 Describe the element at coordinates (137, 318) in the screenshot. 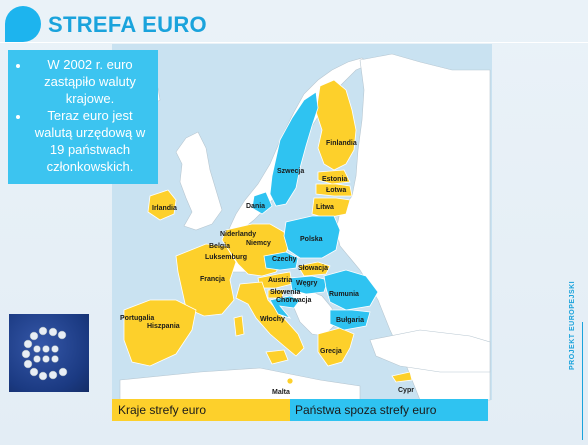

I see `label-portugal: Portugalia` at that location.